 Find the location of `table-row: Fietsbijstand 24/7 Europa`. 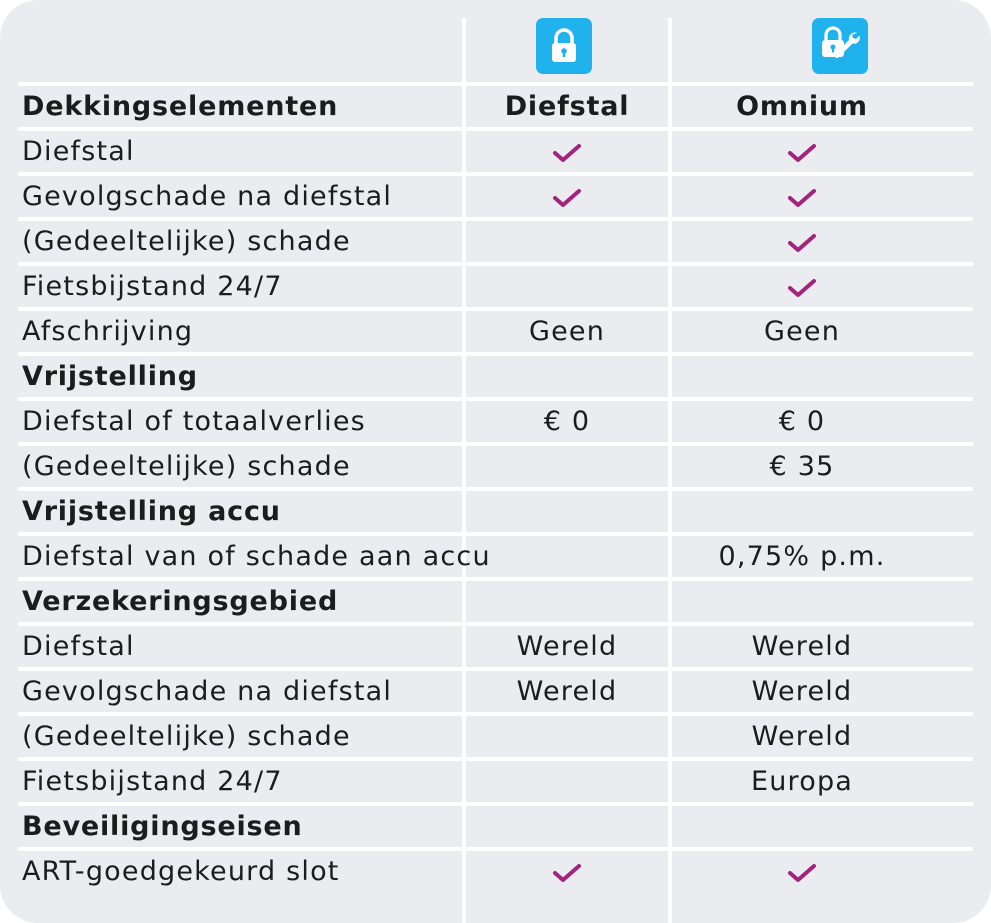

table-row: Fietsbijstand 24/7 Europa is located at coordinates (495, 781).